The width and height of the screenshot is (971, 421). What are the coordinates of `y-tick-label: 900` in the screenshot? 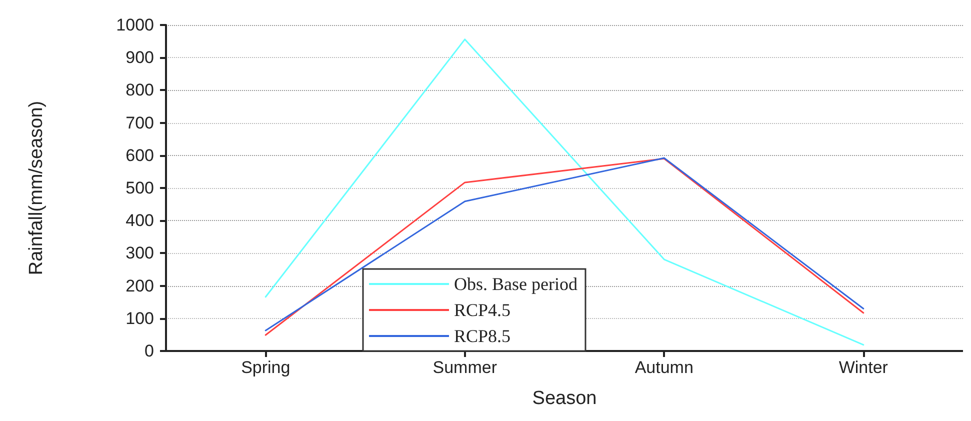 It's located at (140, 58).